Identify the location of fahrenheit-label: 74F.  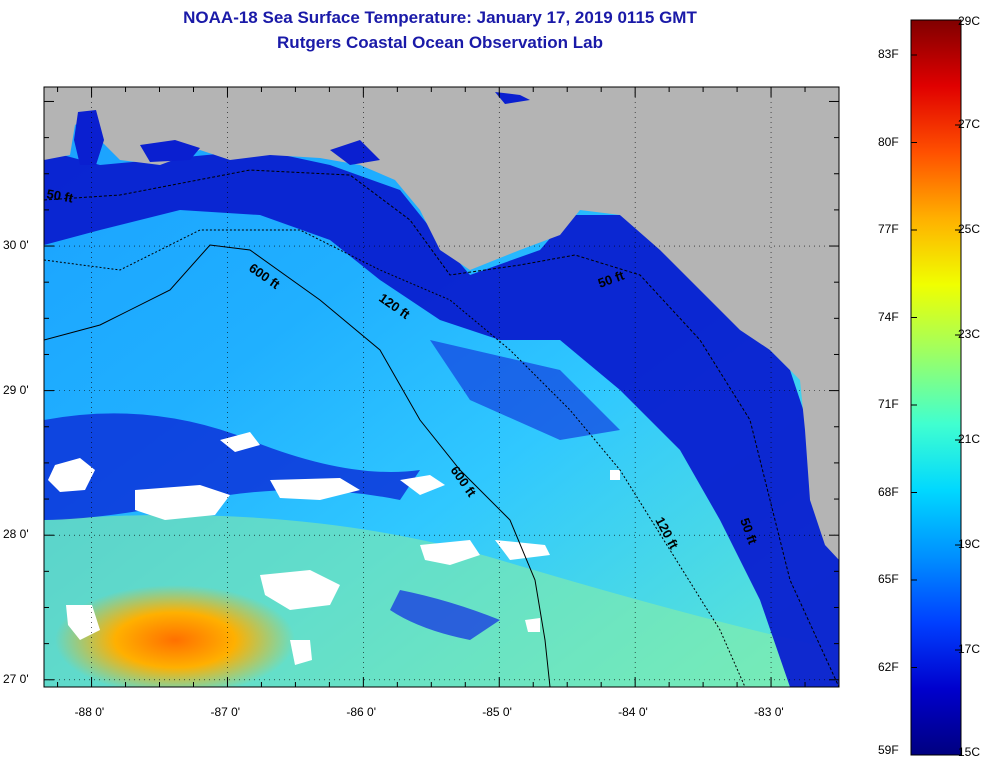
(888, 316).